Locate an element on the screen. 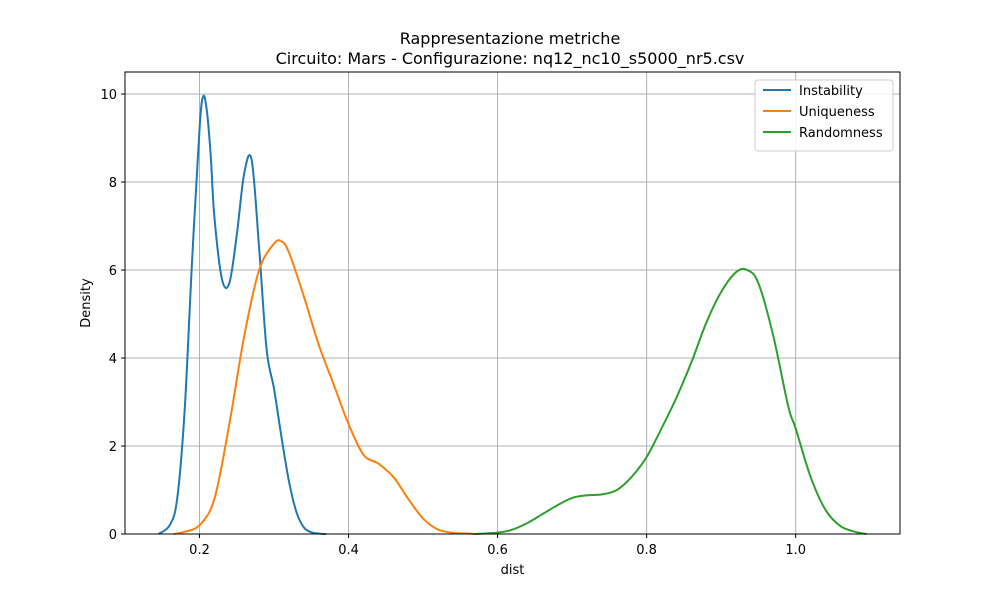 This screenshot has height=600, width=1000. legend-box is located at coordinates (824, 115).